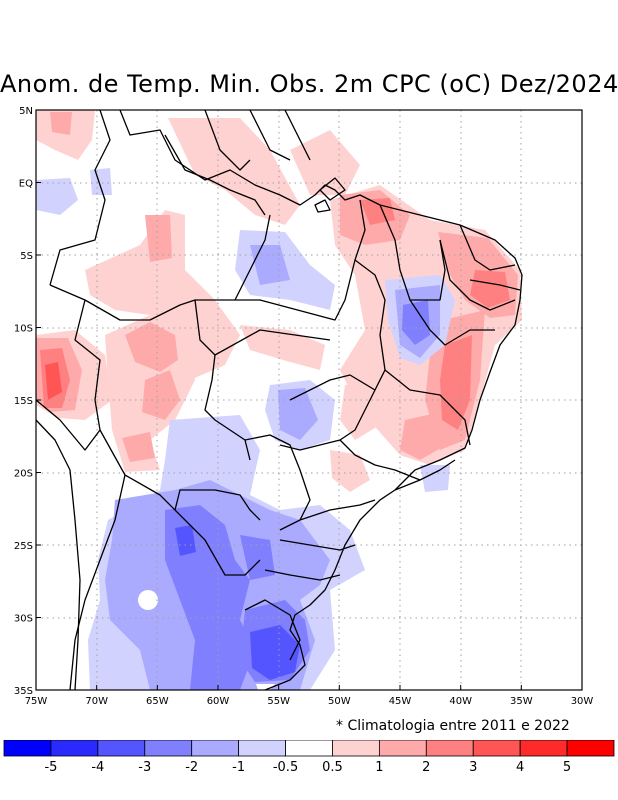 The height and width of the screenshot is (800, 618). Describe the element at coordinates (297, 135) in the screenshot. I see `border-fr-guiana` at that location.